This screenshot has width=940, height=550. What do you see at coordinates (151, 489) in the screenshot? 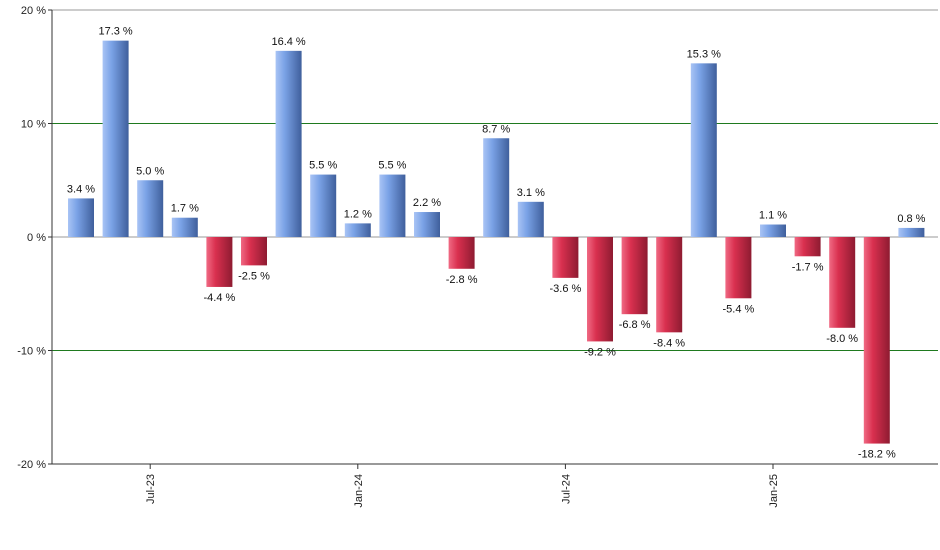
I see `x-tick-label: Jul-23` at bounding box center [151, 489].